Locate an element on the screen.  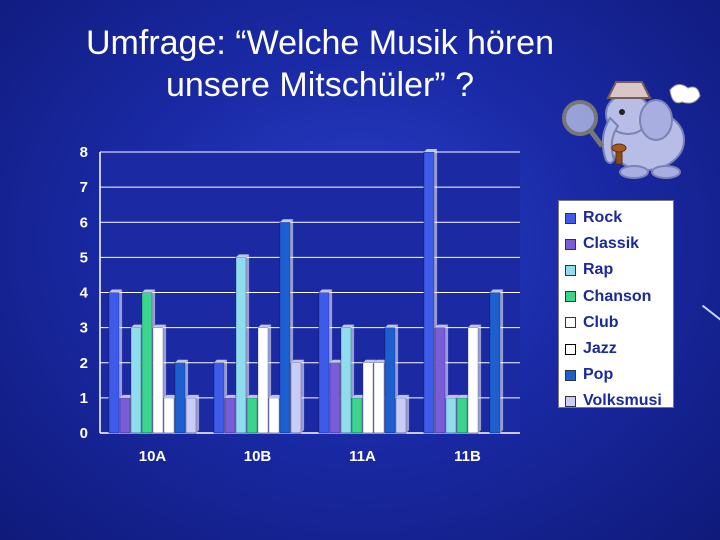
legend-item: Volksmusi is located at coordinates (619, 401).